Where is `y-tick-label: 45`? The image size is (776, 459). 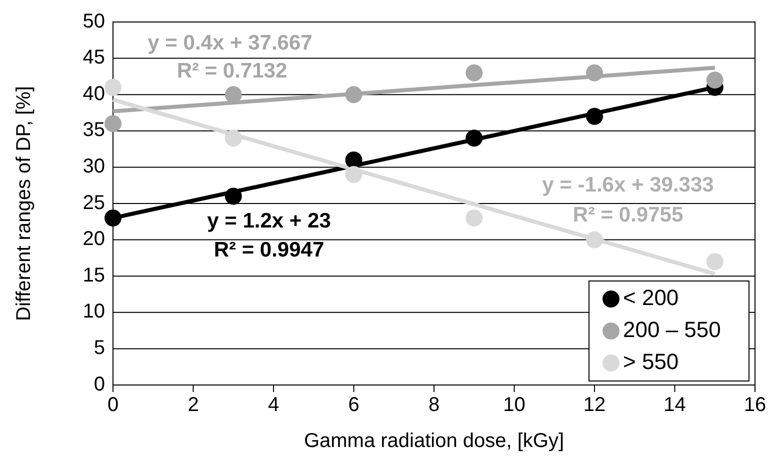
y-tick-label: 45 is located at coordinates (93, 57).